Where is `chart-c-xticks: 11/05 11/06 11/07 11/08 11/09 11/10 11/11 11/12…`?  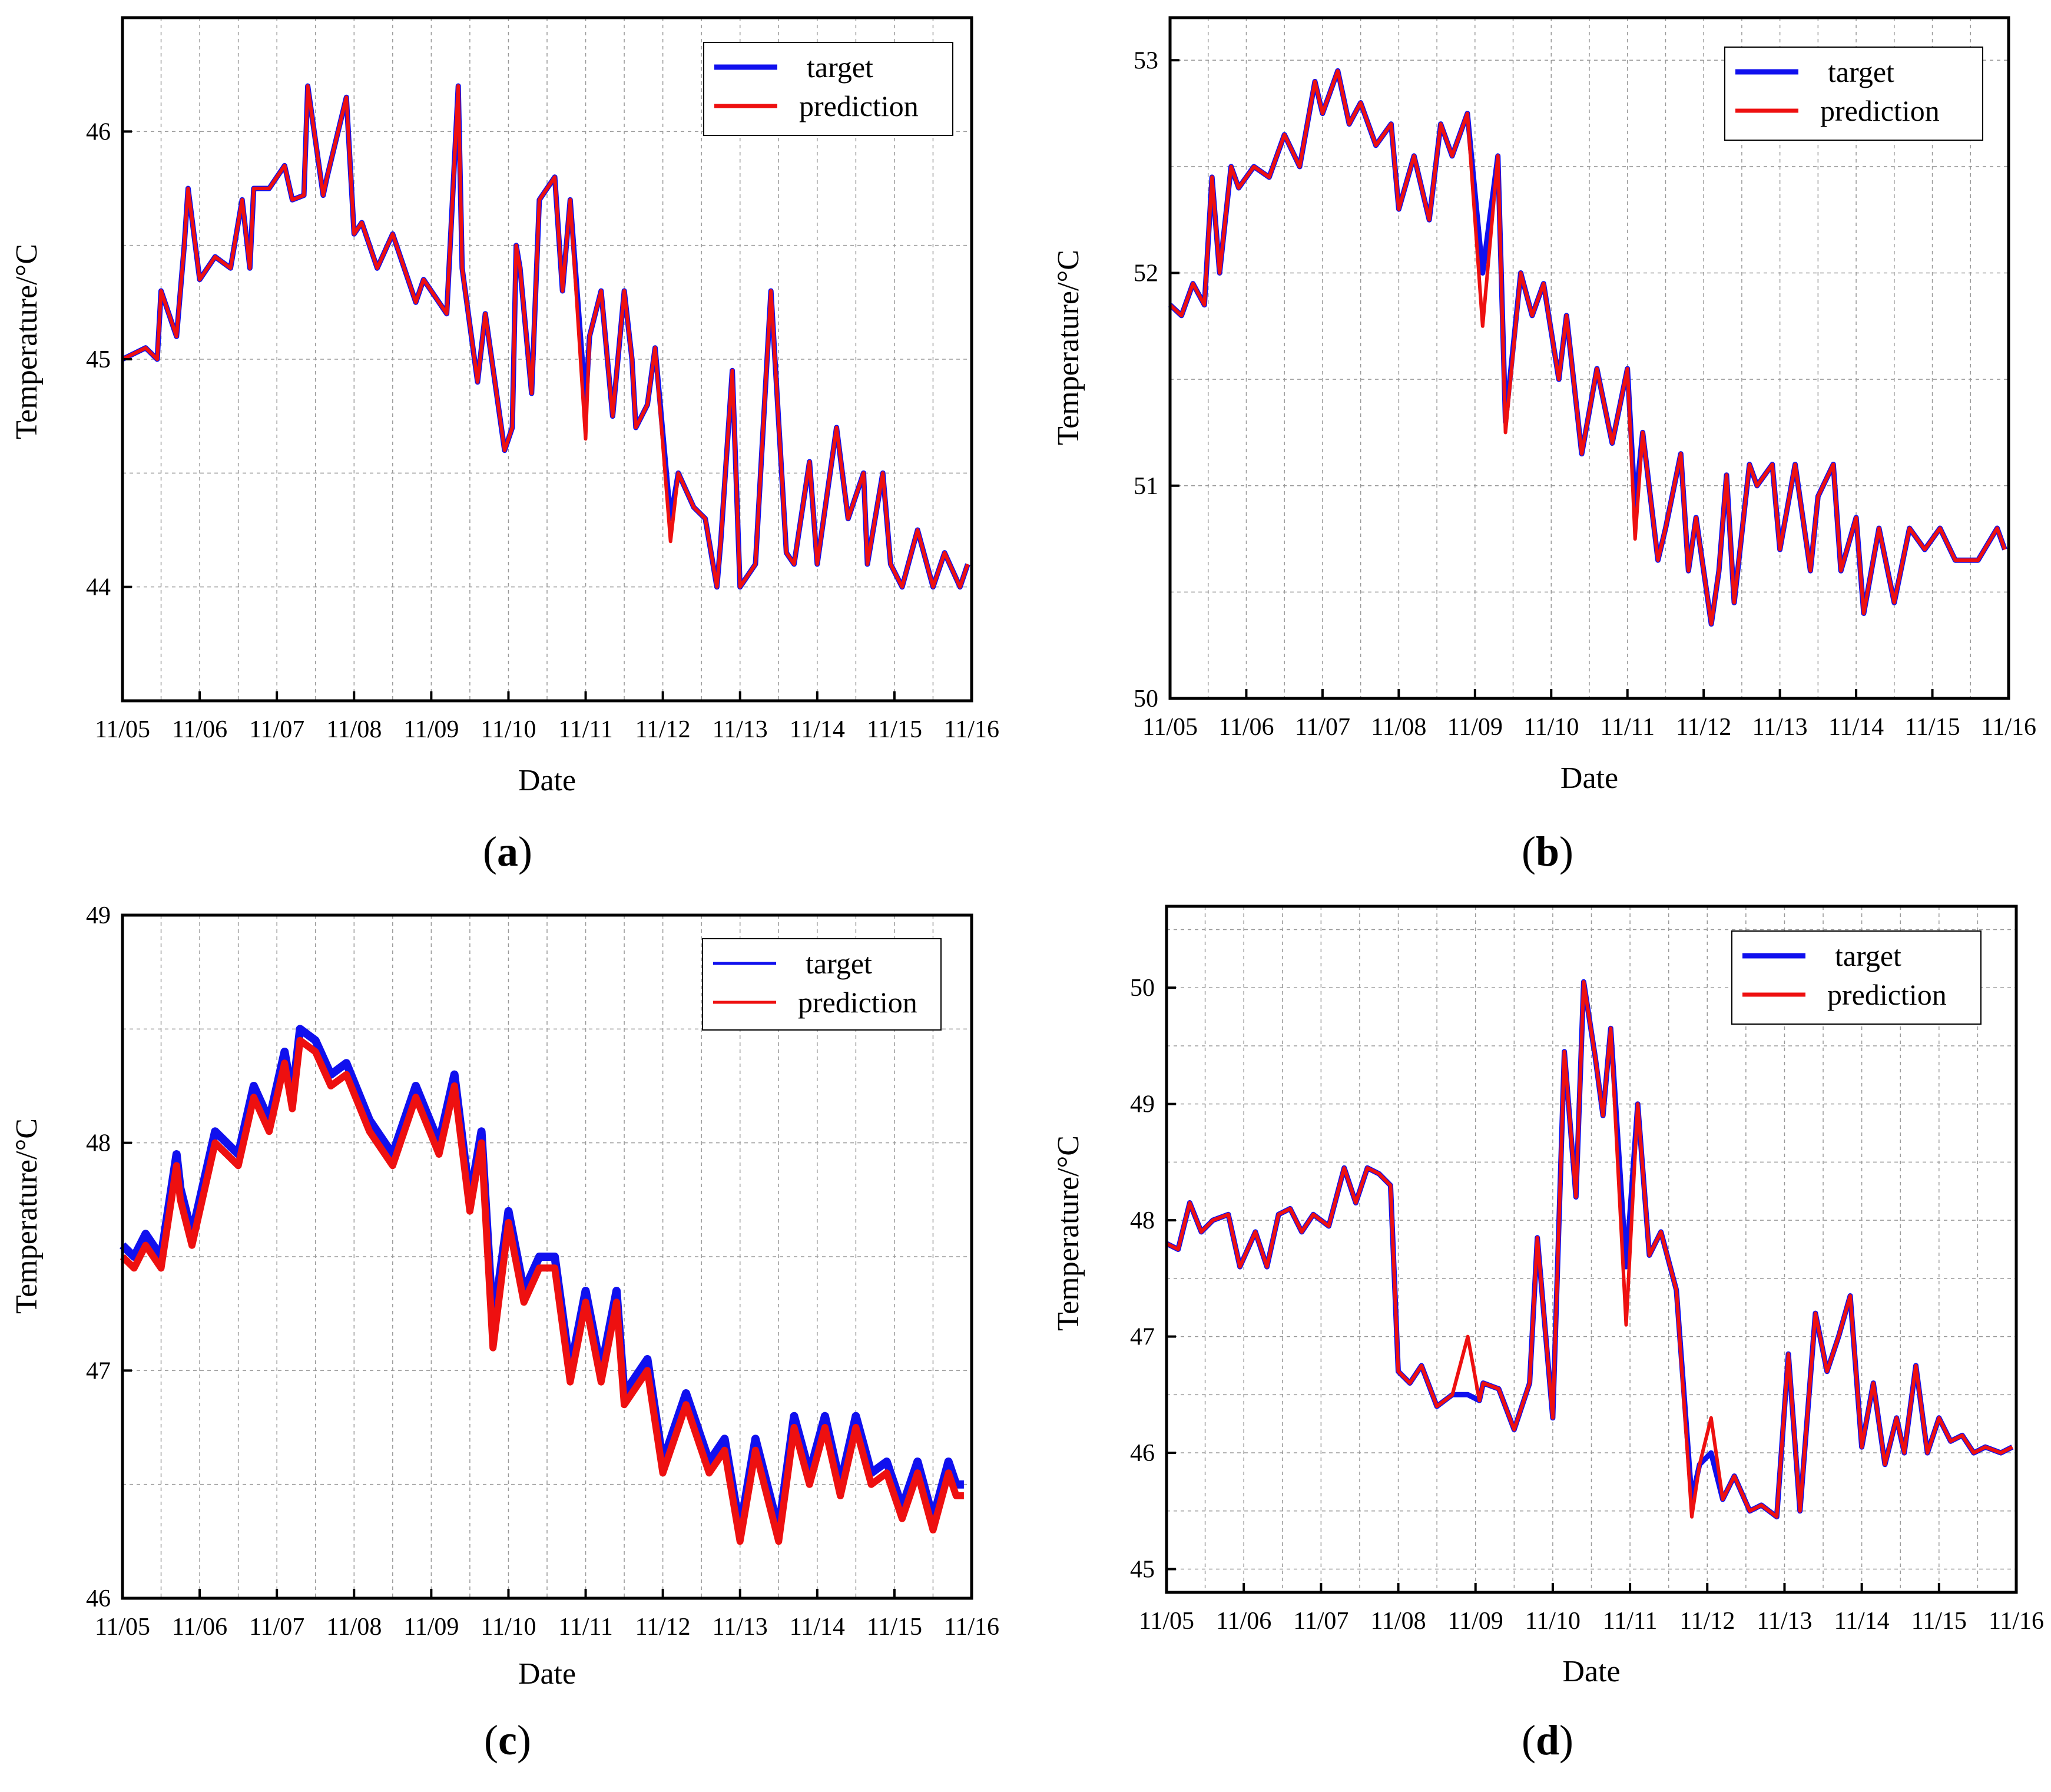
chart-c-xticks: 11/05 11/06 11/07 11/08 11/09 11/10 11/11 11/12… is located at coordinates (547, 1615).